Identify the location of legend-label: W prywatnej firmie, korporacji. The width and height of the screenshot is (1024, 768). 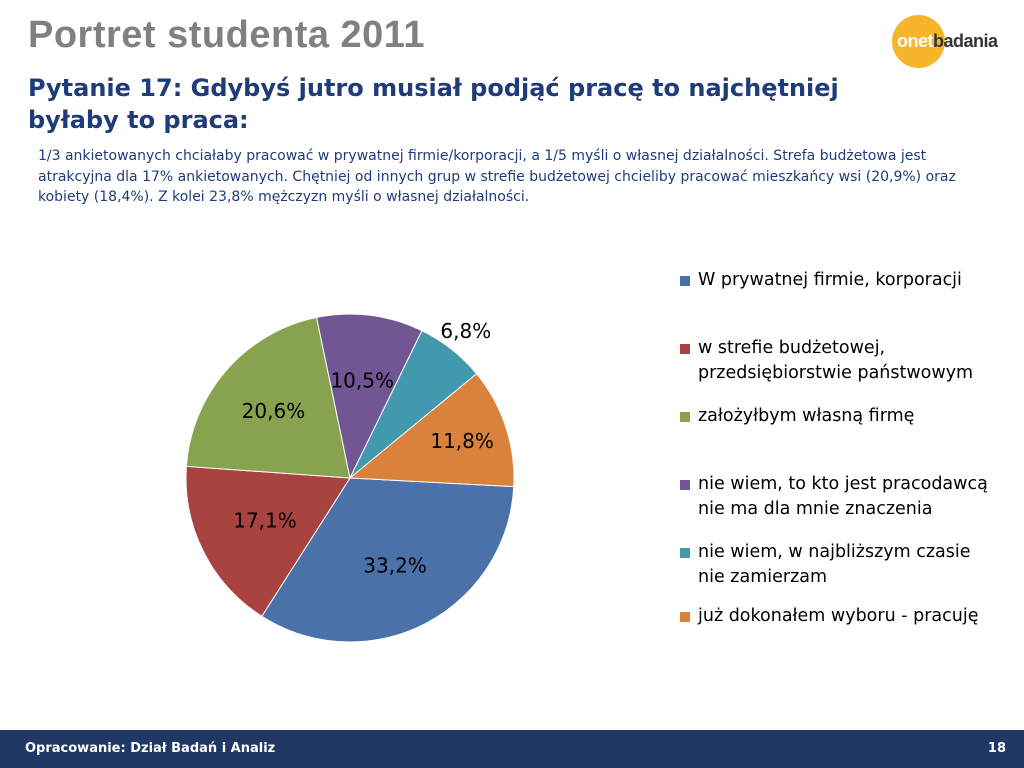
(830, 280).